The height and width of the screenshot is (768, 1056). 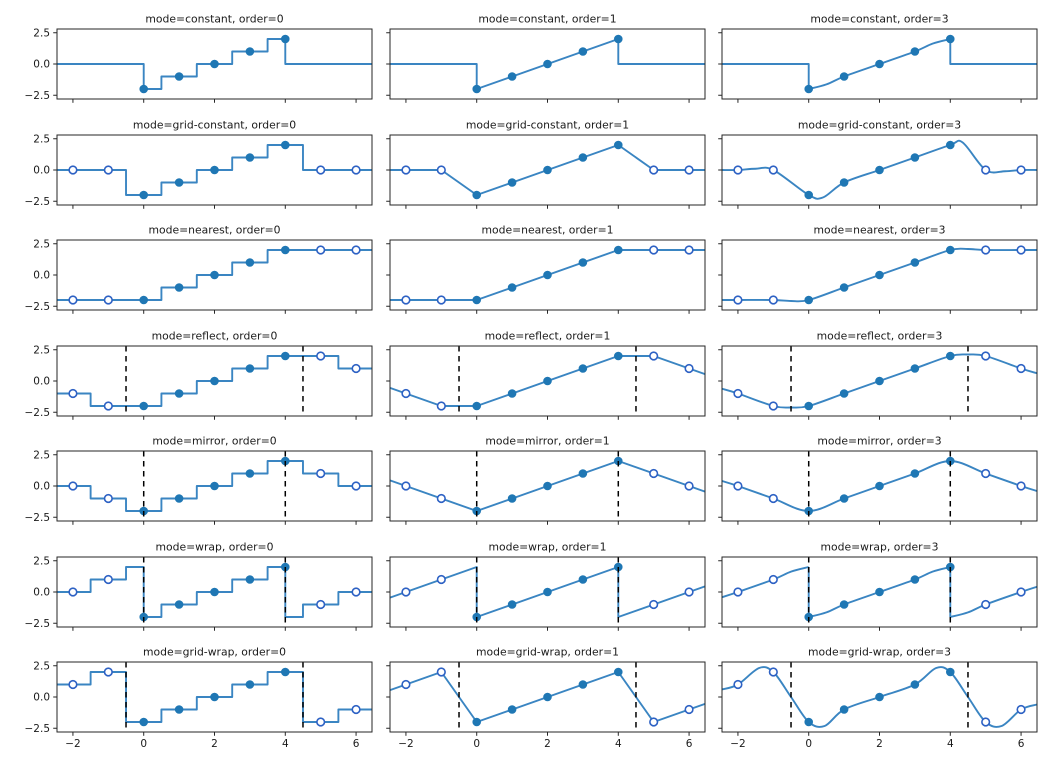 What do you see at coordinates (878, 269) in the screenshot?
I see `subplot-nearest-order-3: mode=nearest, order=3` at bounding box center [878, 269].